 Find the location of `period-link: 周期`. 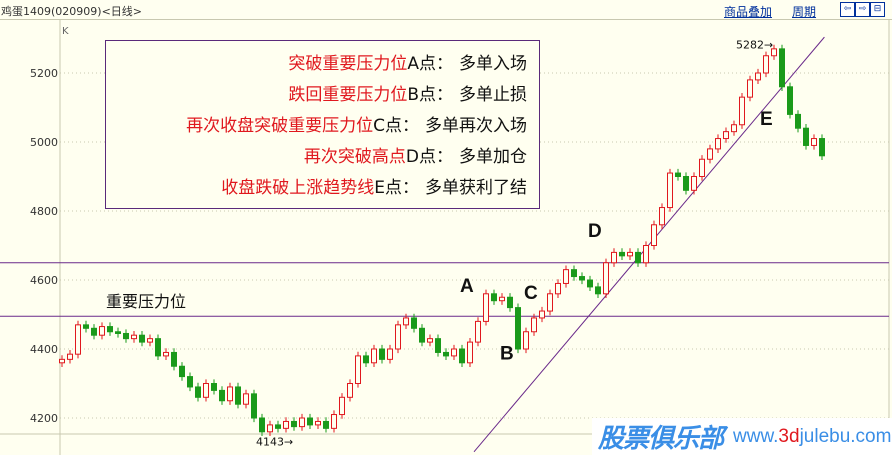

period-link: 周期 is located at coordinates (804, 12).